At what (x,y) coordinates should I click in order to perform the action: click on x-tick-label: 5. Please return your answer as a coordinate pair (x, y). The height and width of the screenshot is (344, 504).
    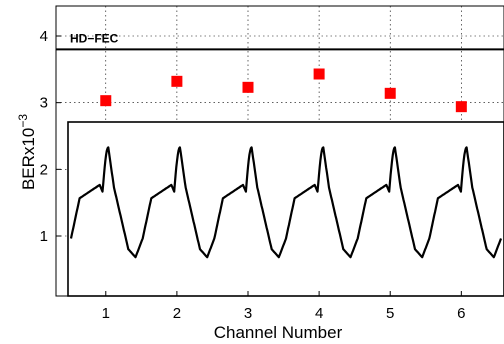
    Looking at the image, I should click on (390, 313).